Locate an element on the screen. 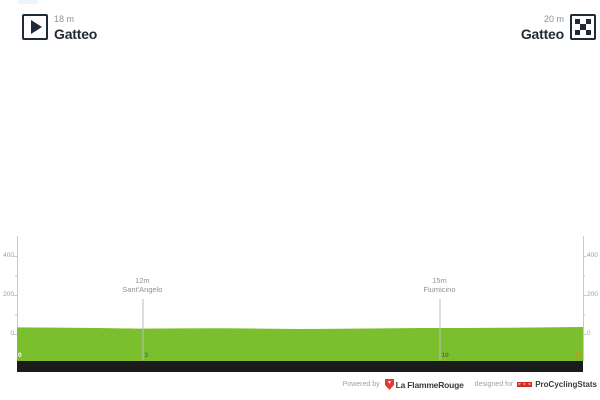 Image resolution: width=600 pixels, height=400 pixels. start-header: 18 m Gatteo is located at coordinates (59, 27).